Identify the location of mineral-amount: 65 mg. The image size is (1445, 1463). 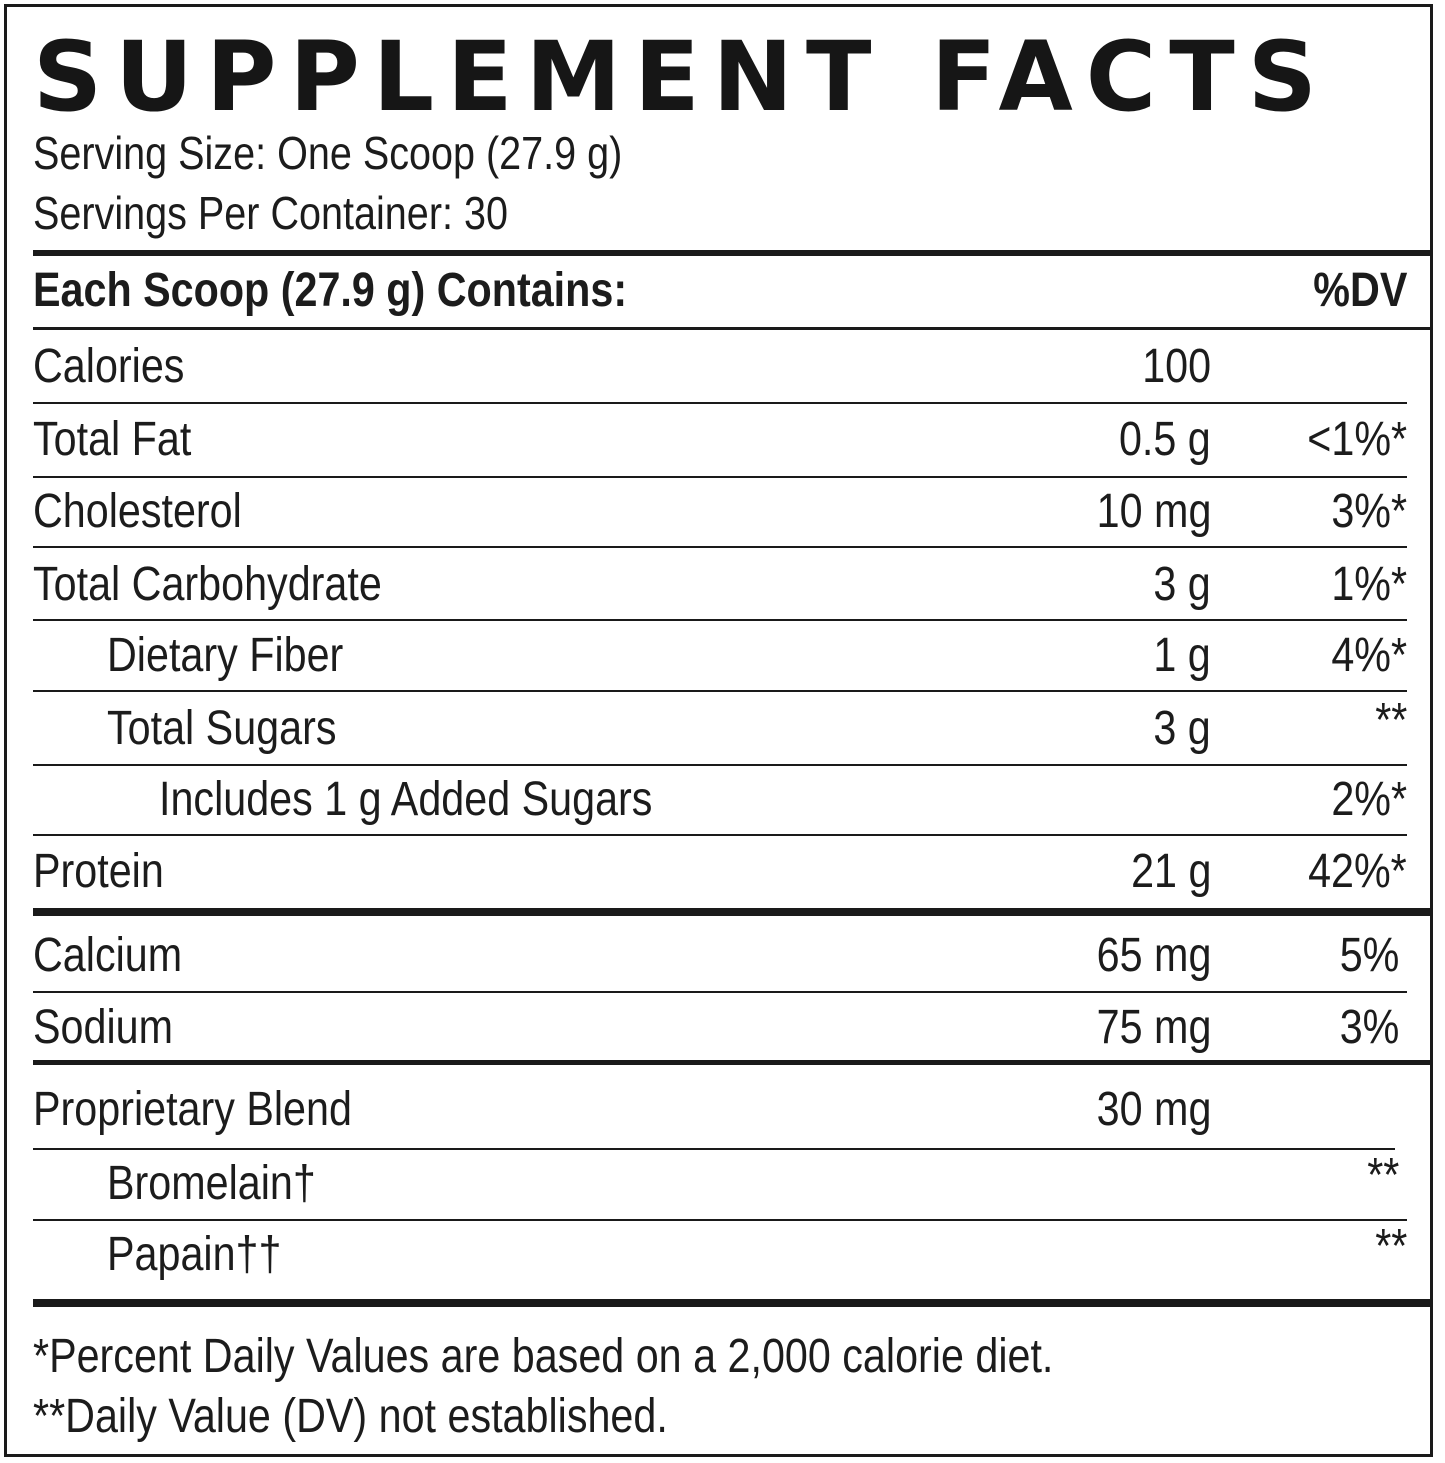
(1153, 955).